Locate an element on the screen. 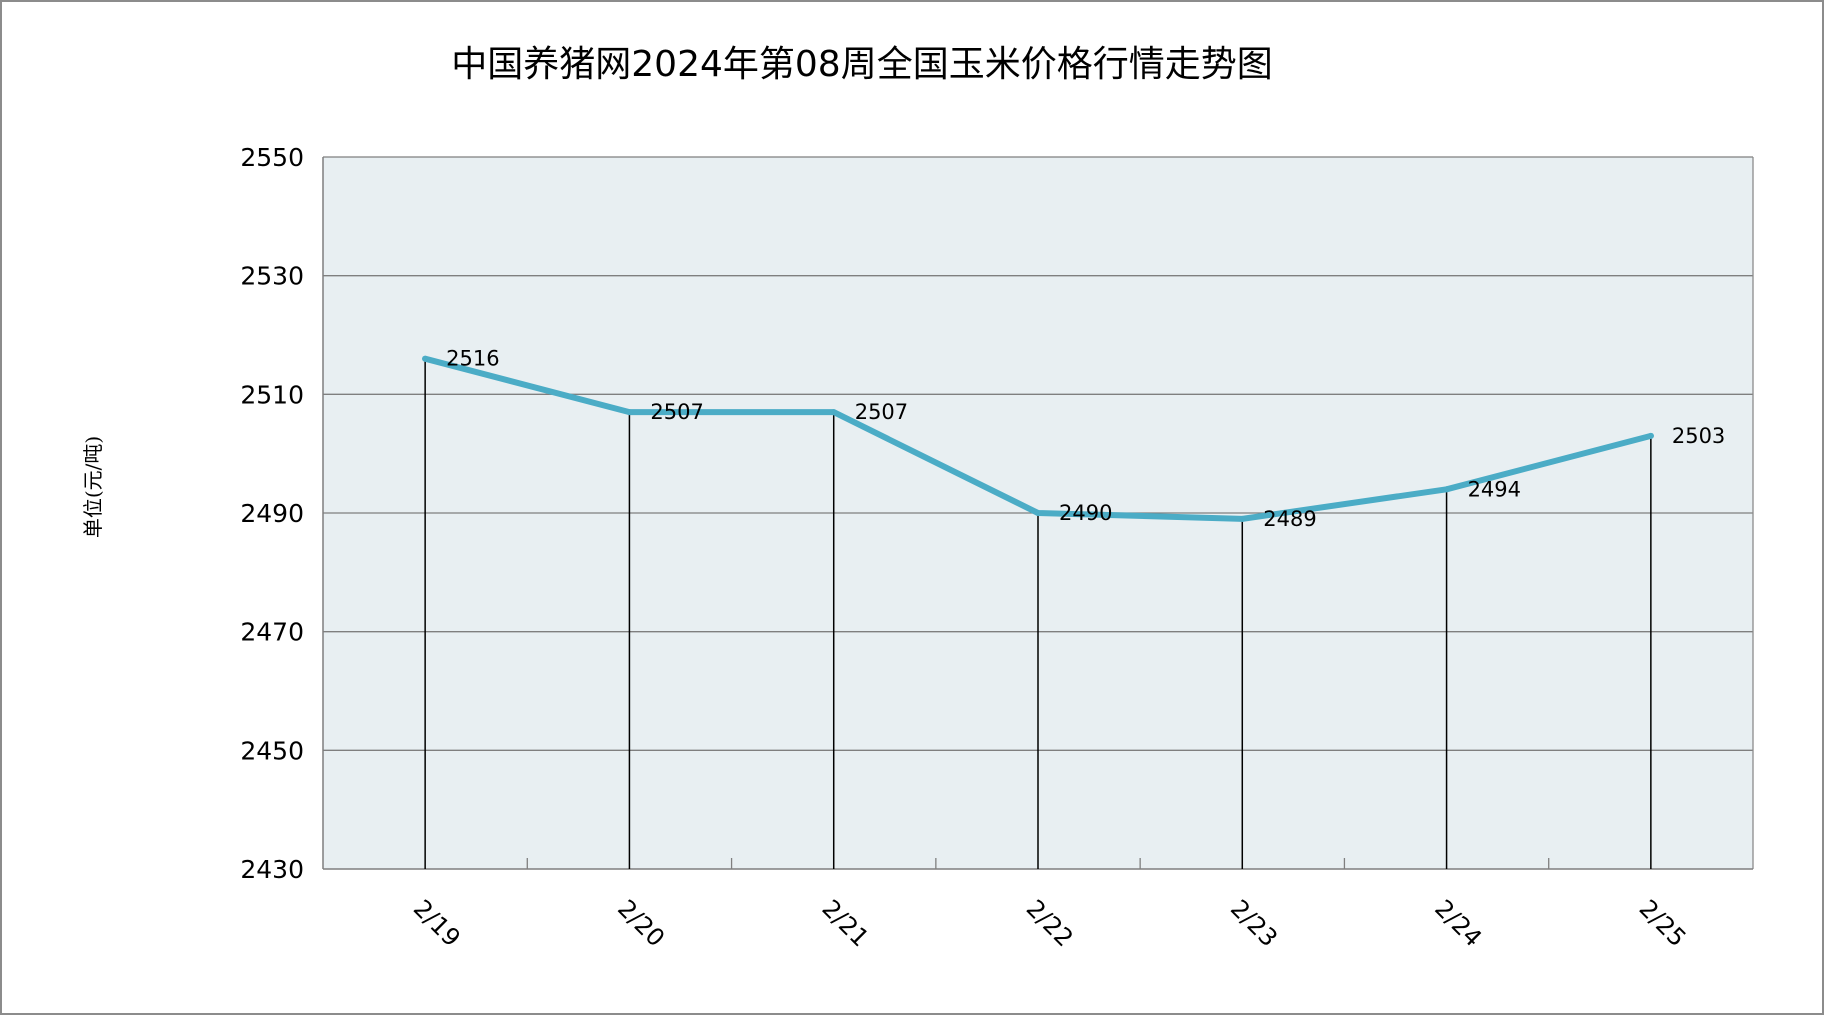 This screenshot has height=1017, width=1824. y-tick-label: 2530 is located at coordinates (272, 276).